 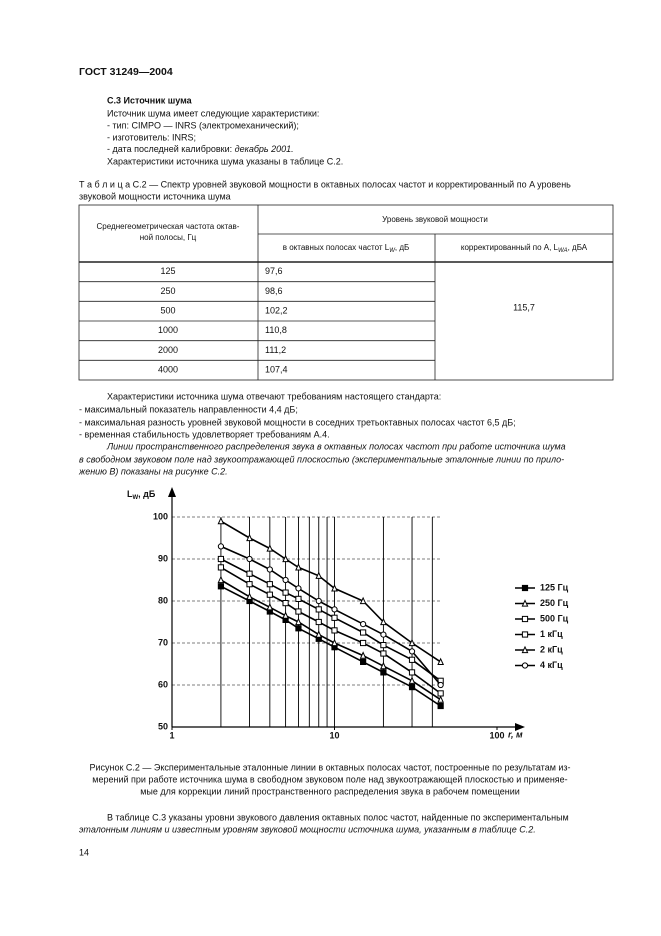 I want to click on table-cell: 500, so click(x=167, y=311).